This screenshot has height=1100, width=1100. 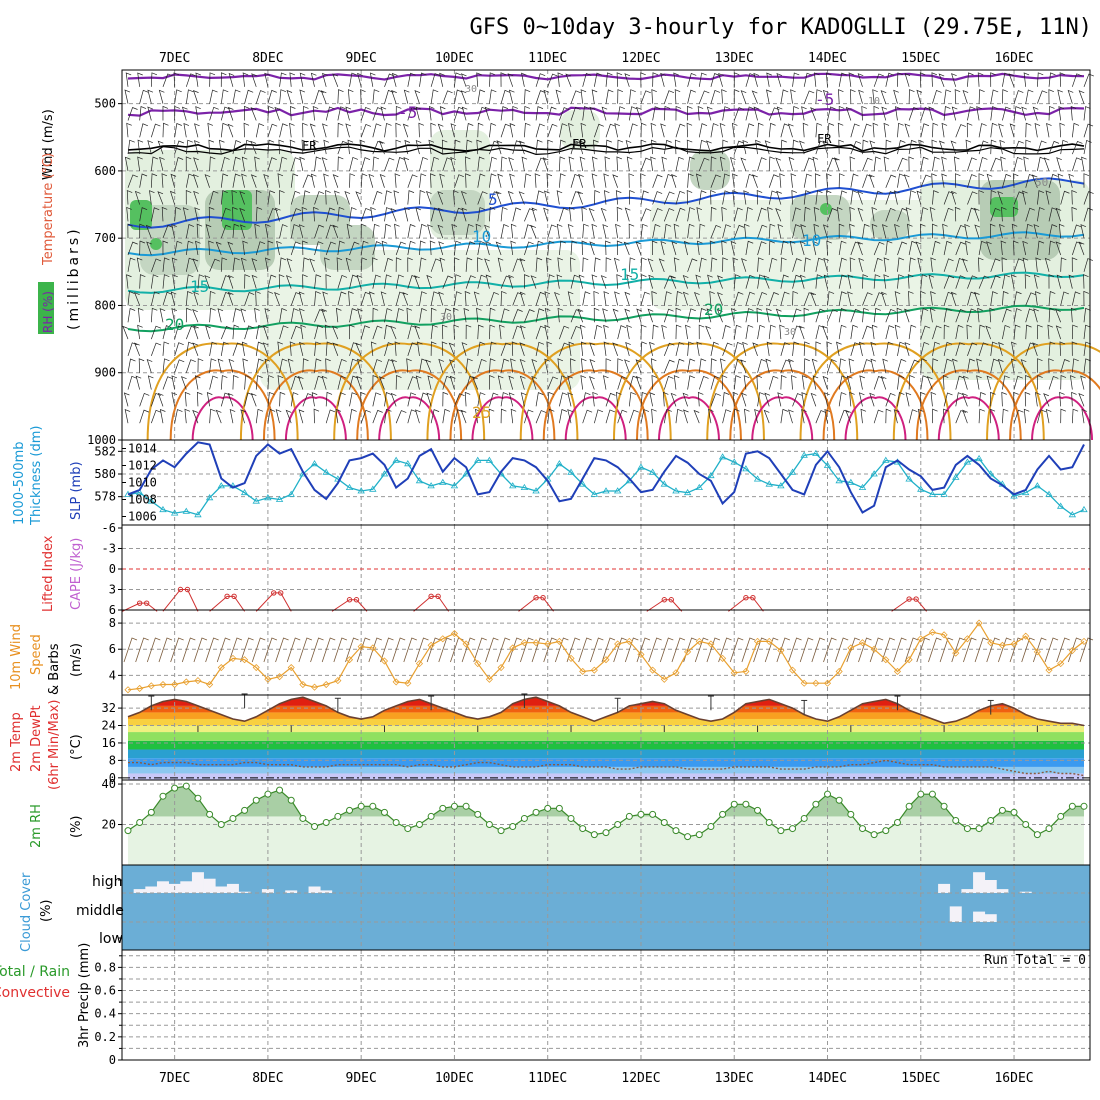 What do you see at coordinates (48, 312) in the screenshot?
I see `ylabel-rh: RH (%)` at bounding box center [48, 312].